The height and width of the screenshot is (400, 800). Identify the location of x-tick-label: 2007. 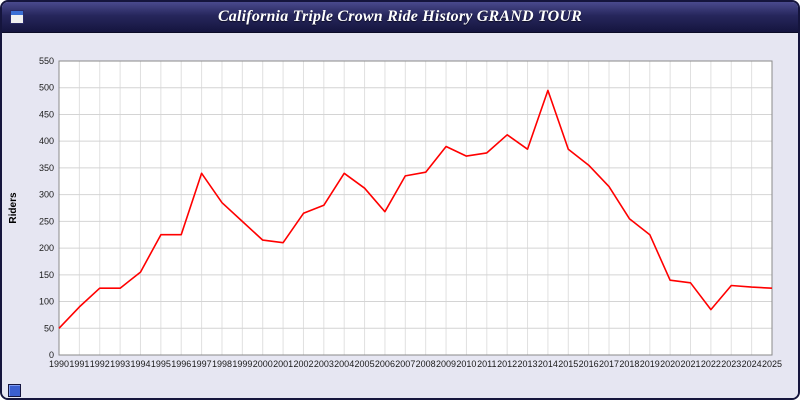
(405, 364).